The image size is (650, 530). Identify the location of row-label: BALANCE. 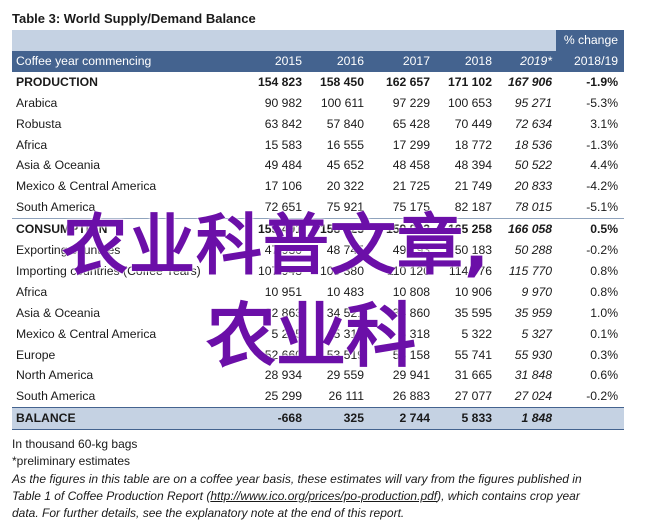
(119, 419).